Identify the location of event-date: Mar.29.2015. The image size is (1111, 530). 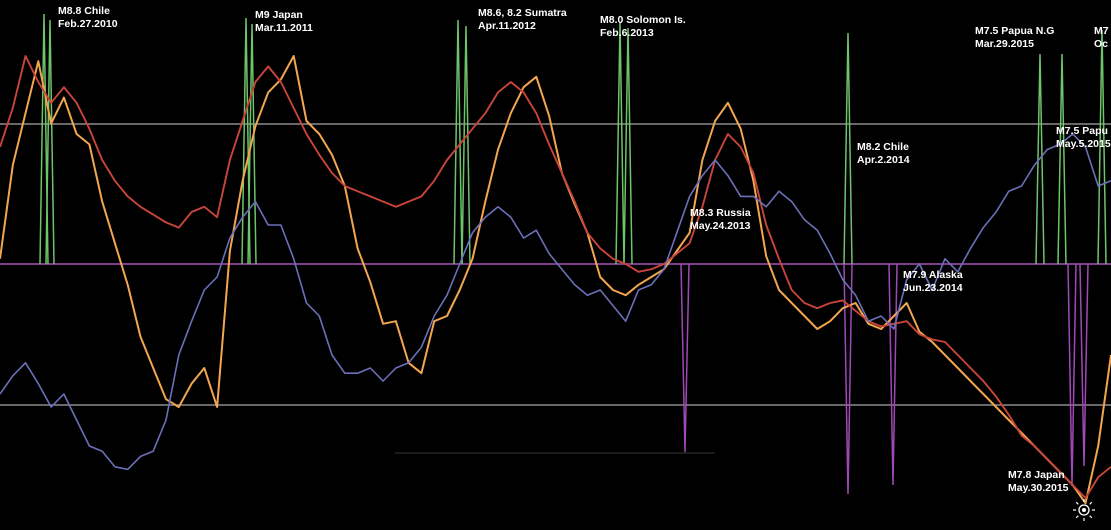
(1004, 44).